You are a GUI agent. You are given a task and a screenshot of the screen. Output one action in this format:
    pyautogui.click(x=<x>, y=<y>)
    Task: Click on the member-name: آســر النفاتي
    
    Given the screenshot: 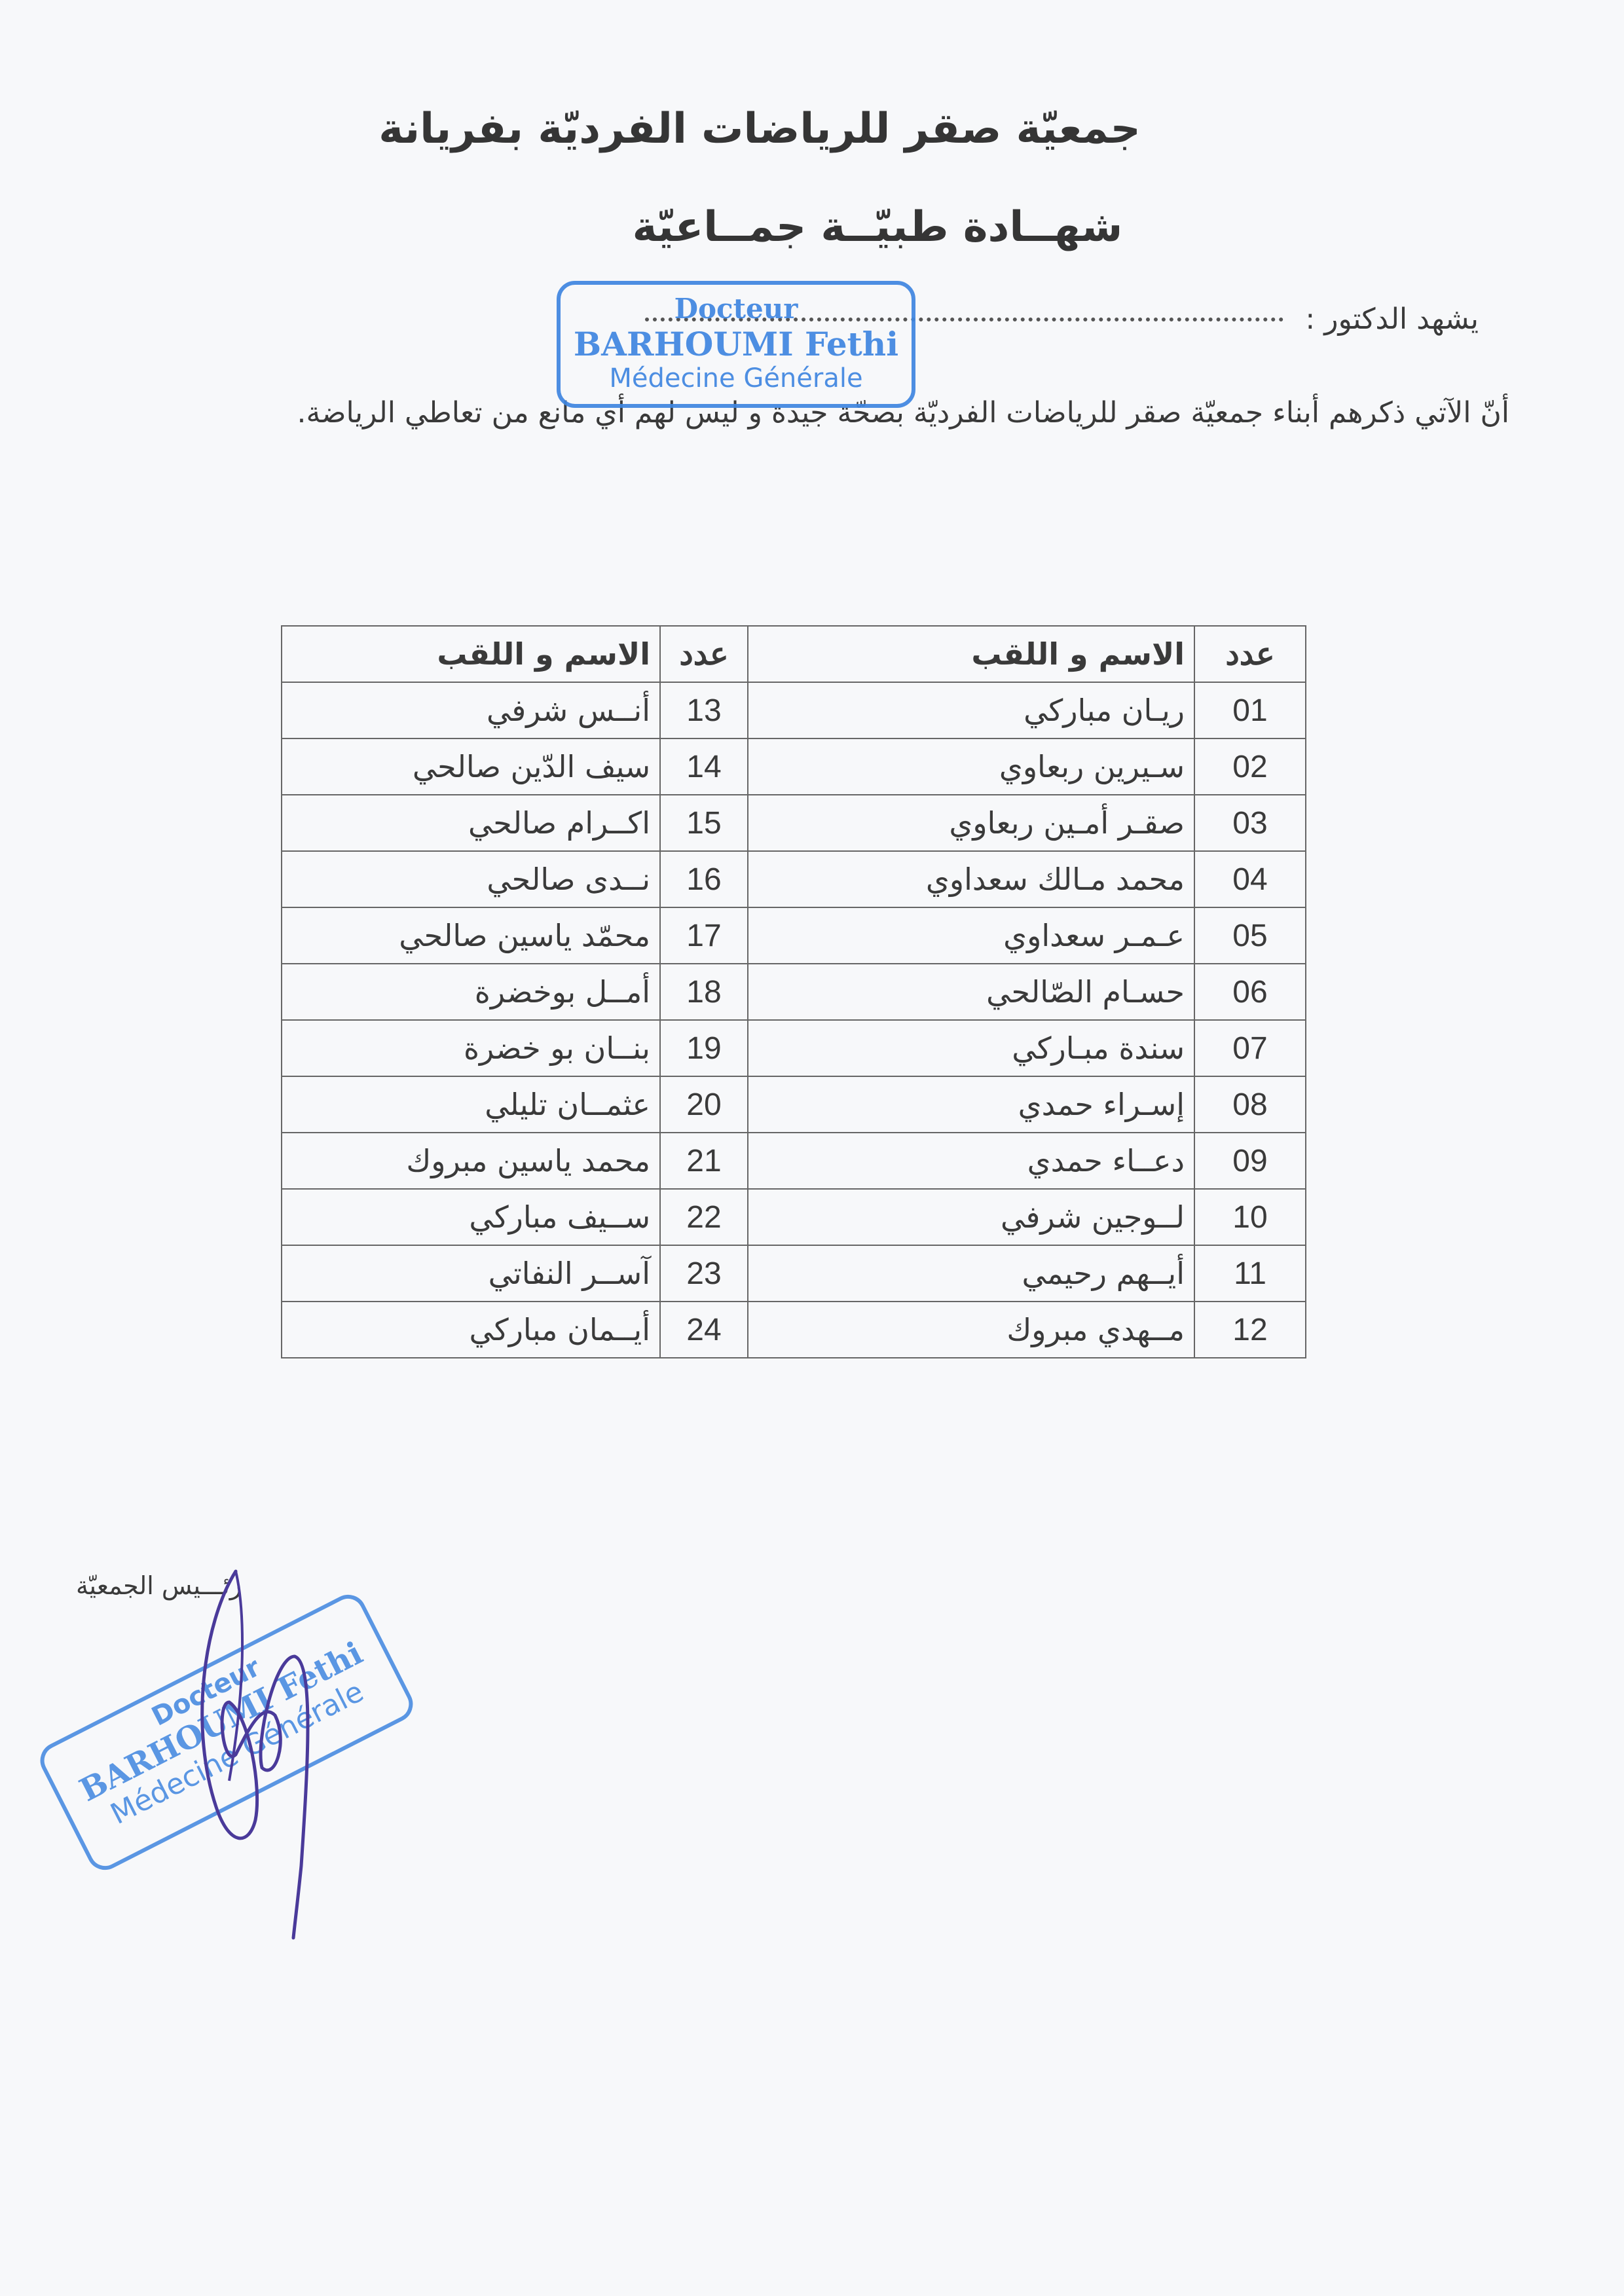 What is the action you would take?
    pyautogui.click(x=471, y=1273)
    